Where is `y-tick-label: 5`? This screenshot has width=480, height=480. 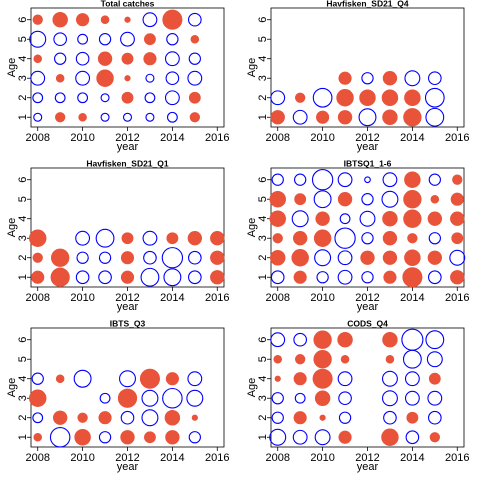 y-tick-label: 5 is located at coordinates (23, 359).